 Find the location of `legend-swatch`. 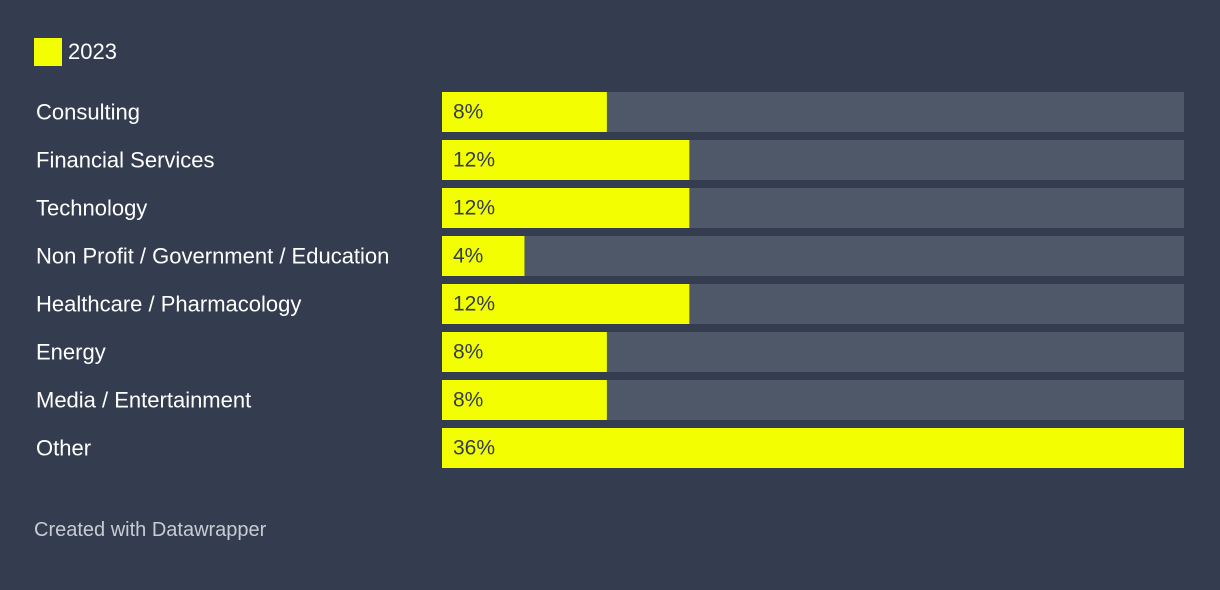

legend-swatch is located at coordinates (48, 52).